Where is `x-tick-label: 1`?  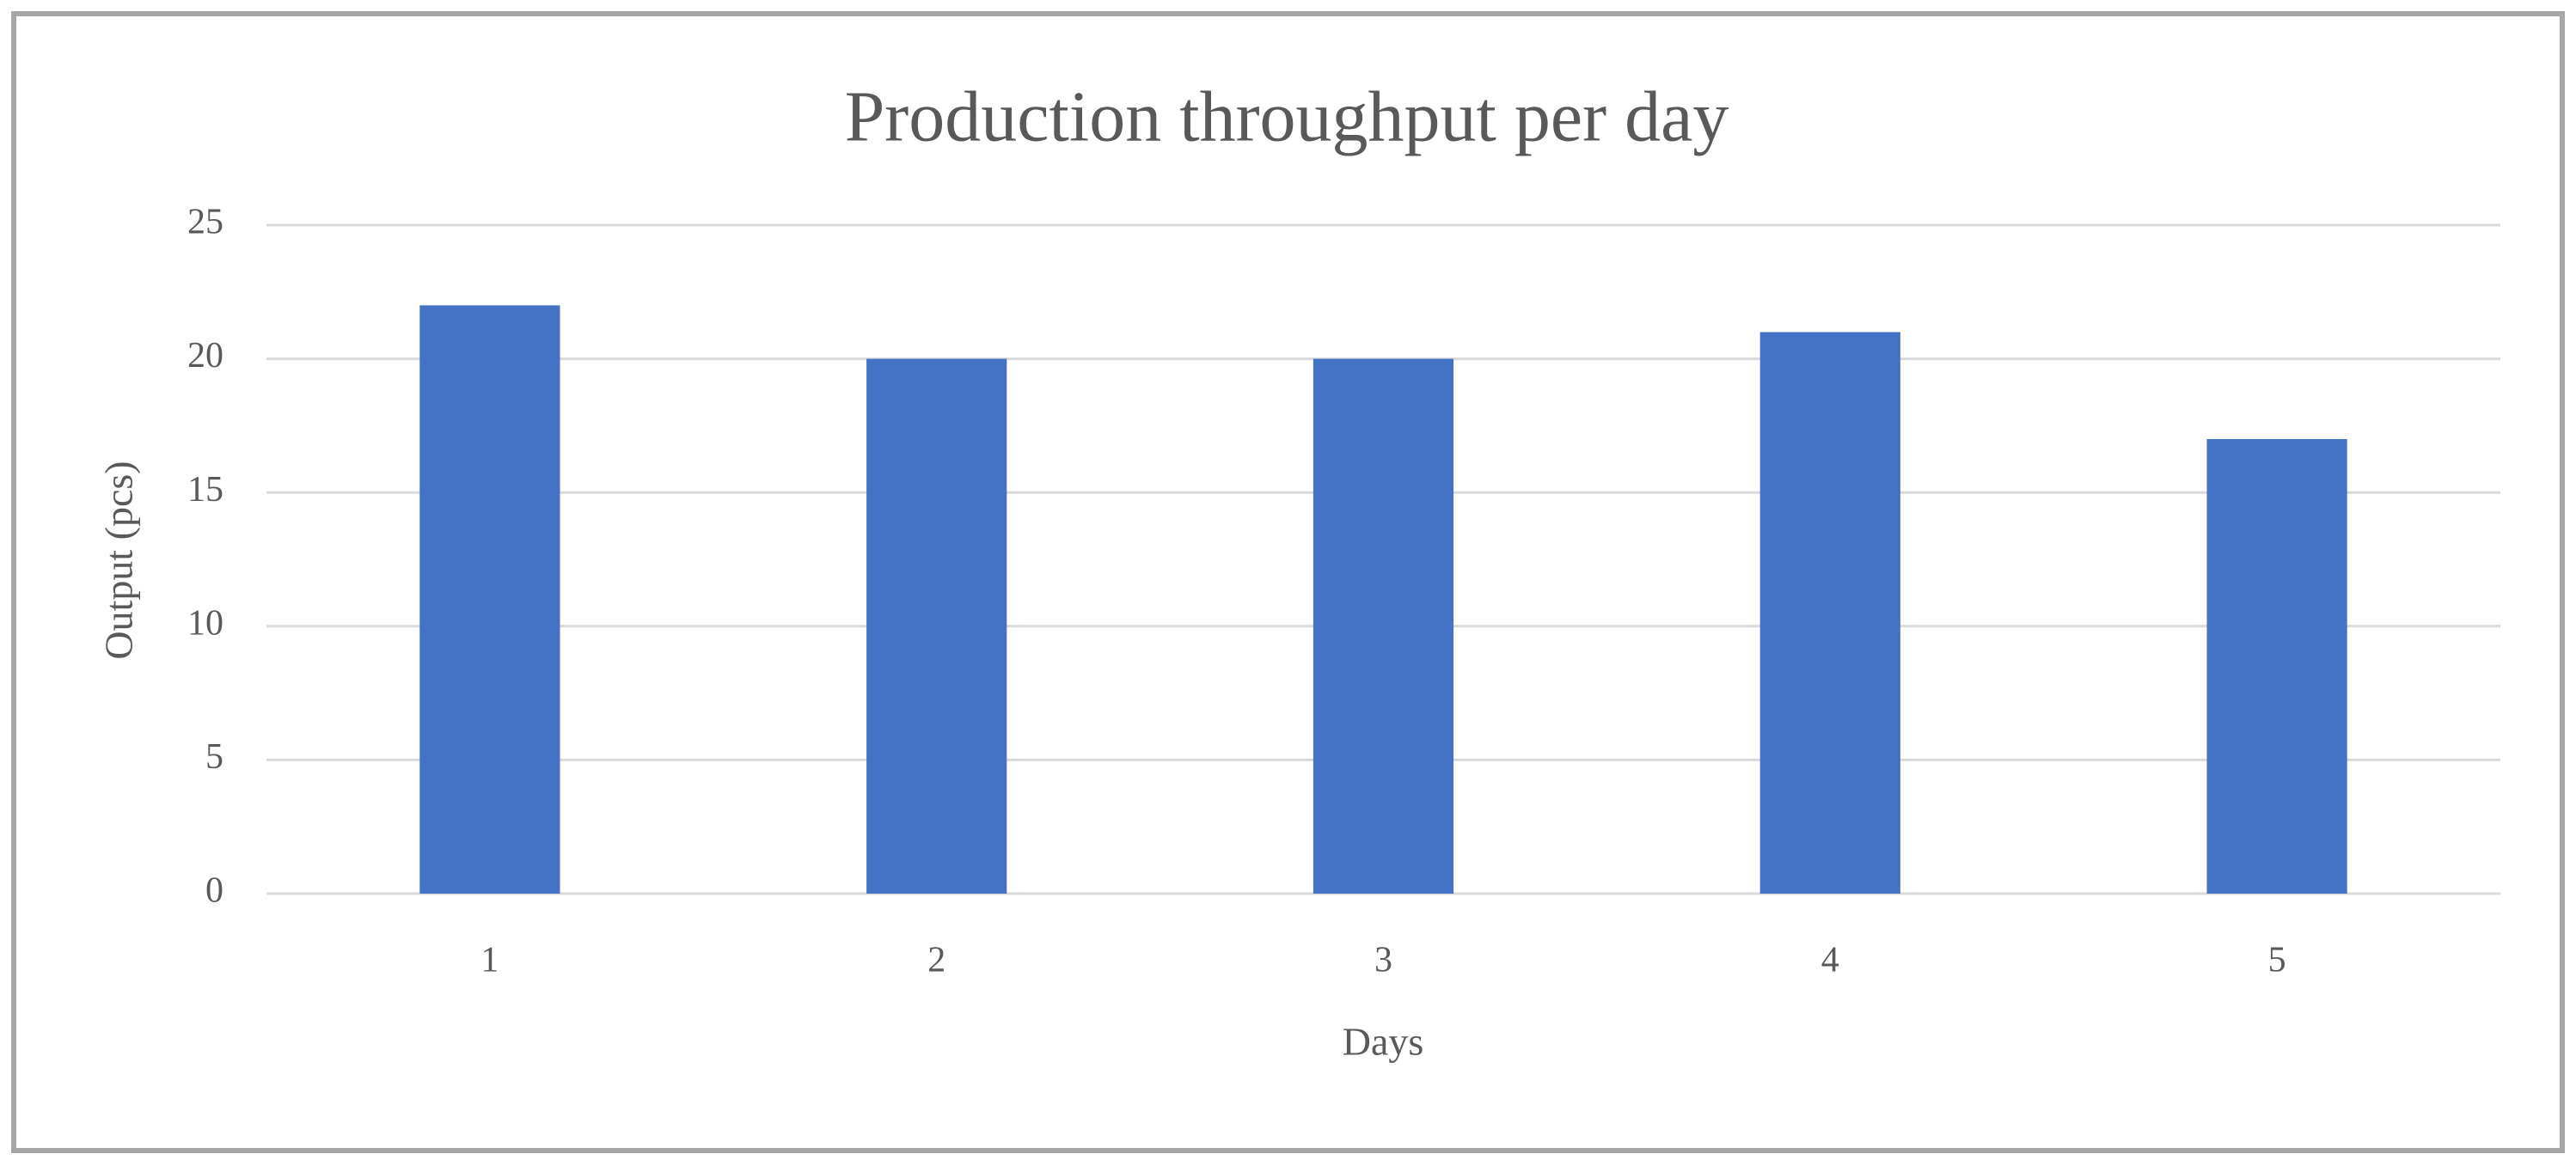
x-tick-label: 1 is located at coordinates (489, 960).